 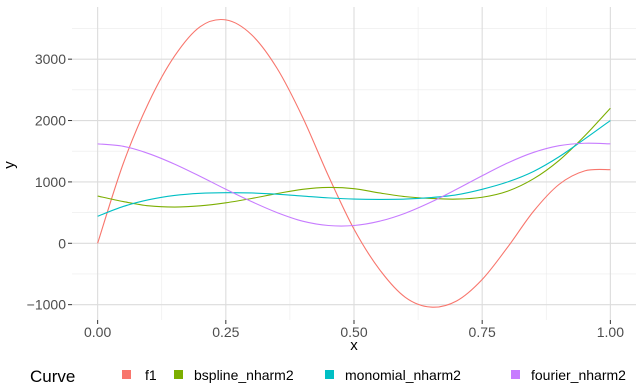 What do you see at coordinates (50, 59) in the screenshot?
I see `y-tick-label: 3000` at bounding box center [50, 59].